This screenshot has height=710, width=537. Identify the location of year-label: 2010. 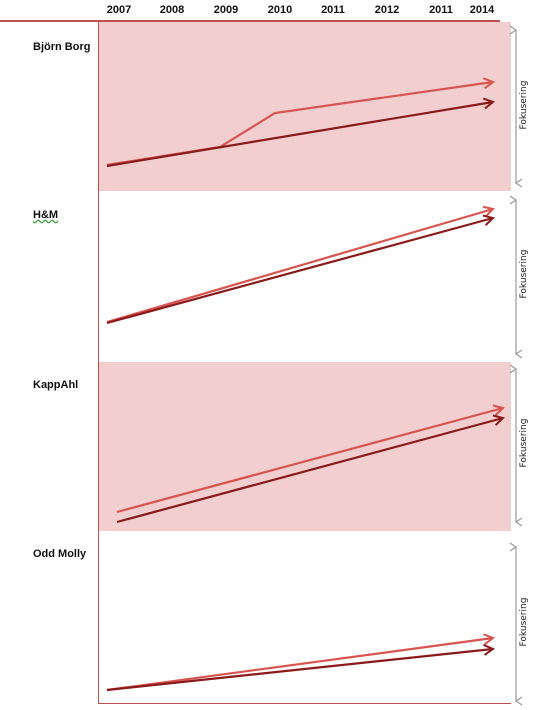
(280, 10).